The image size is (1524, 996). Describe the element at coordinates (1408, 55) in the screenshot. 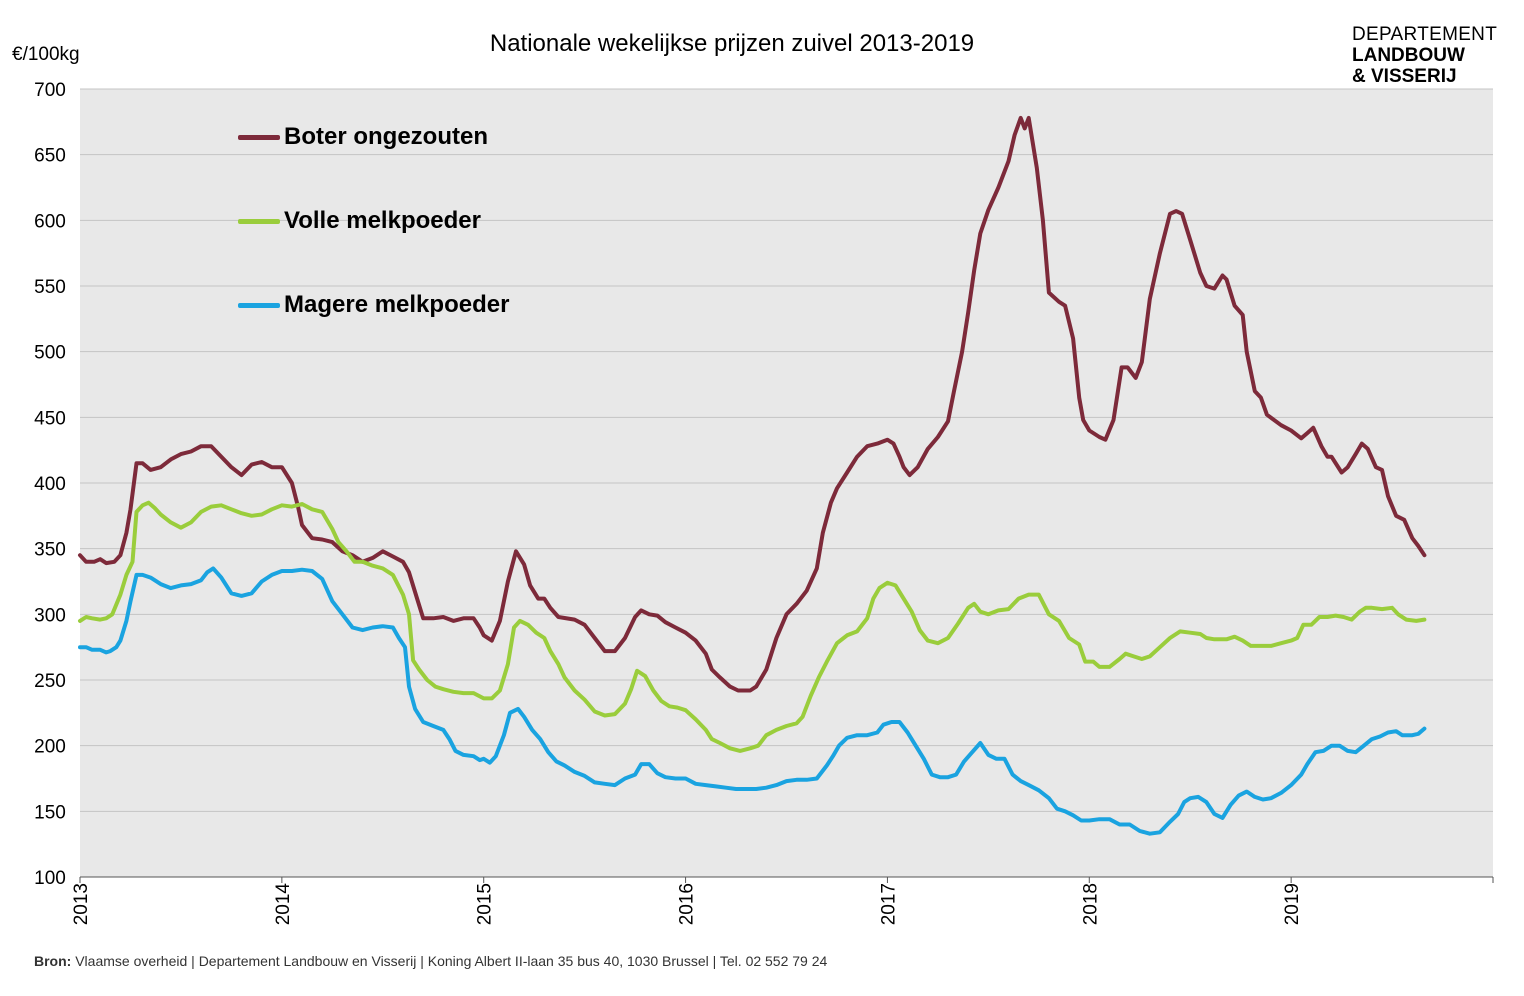

I see `logo-line-2: LANDBOUW` at that location.